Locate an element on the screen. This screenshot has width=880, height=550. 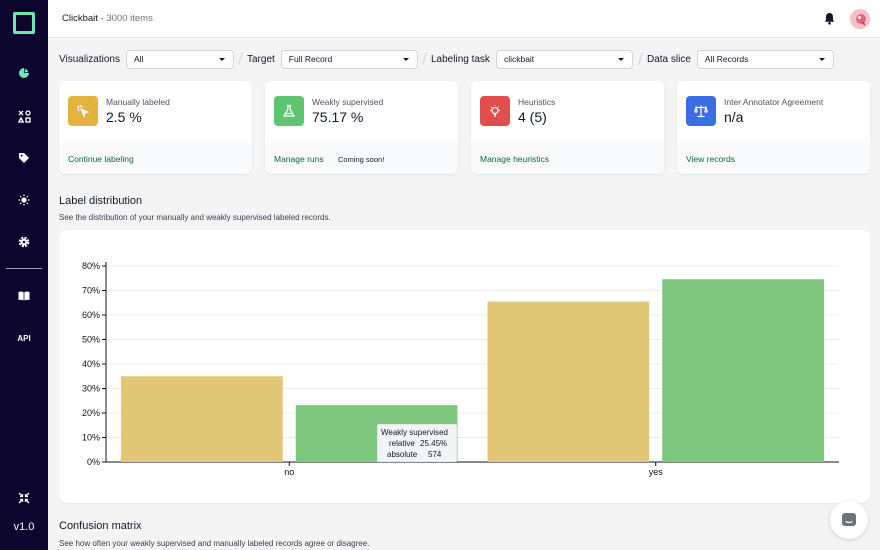
settings-gear-icon is located at coordinates (24, 242).